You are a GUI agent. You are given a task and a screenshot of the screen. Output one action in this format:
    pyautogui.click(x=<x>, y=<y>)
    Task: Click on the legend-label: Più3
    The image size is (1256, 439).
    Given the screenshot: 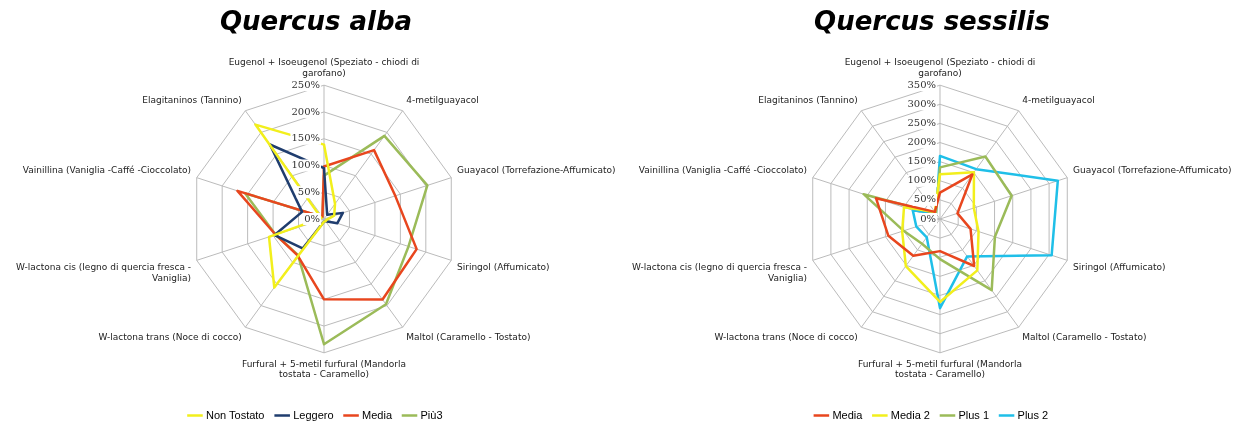 What is the action you would take?
    pyautogui.click(x=431, y=414)
    